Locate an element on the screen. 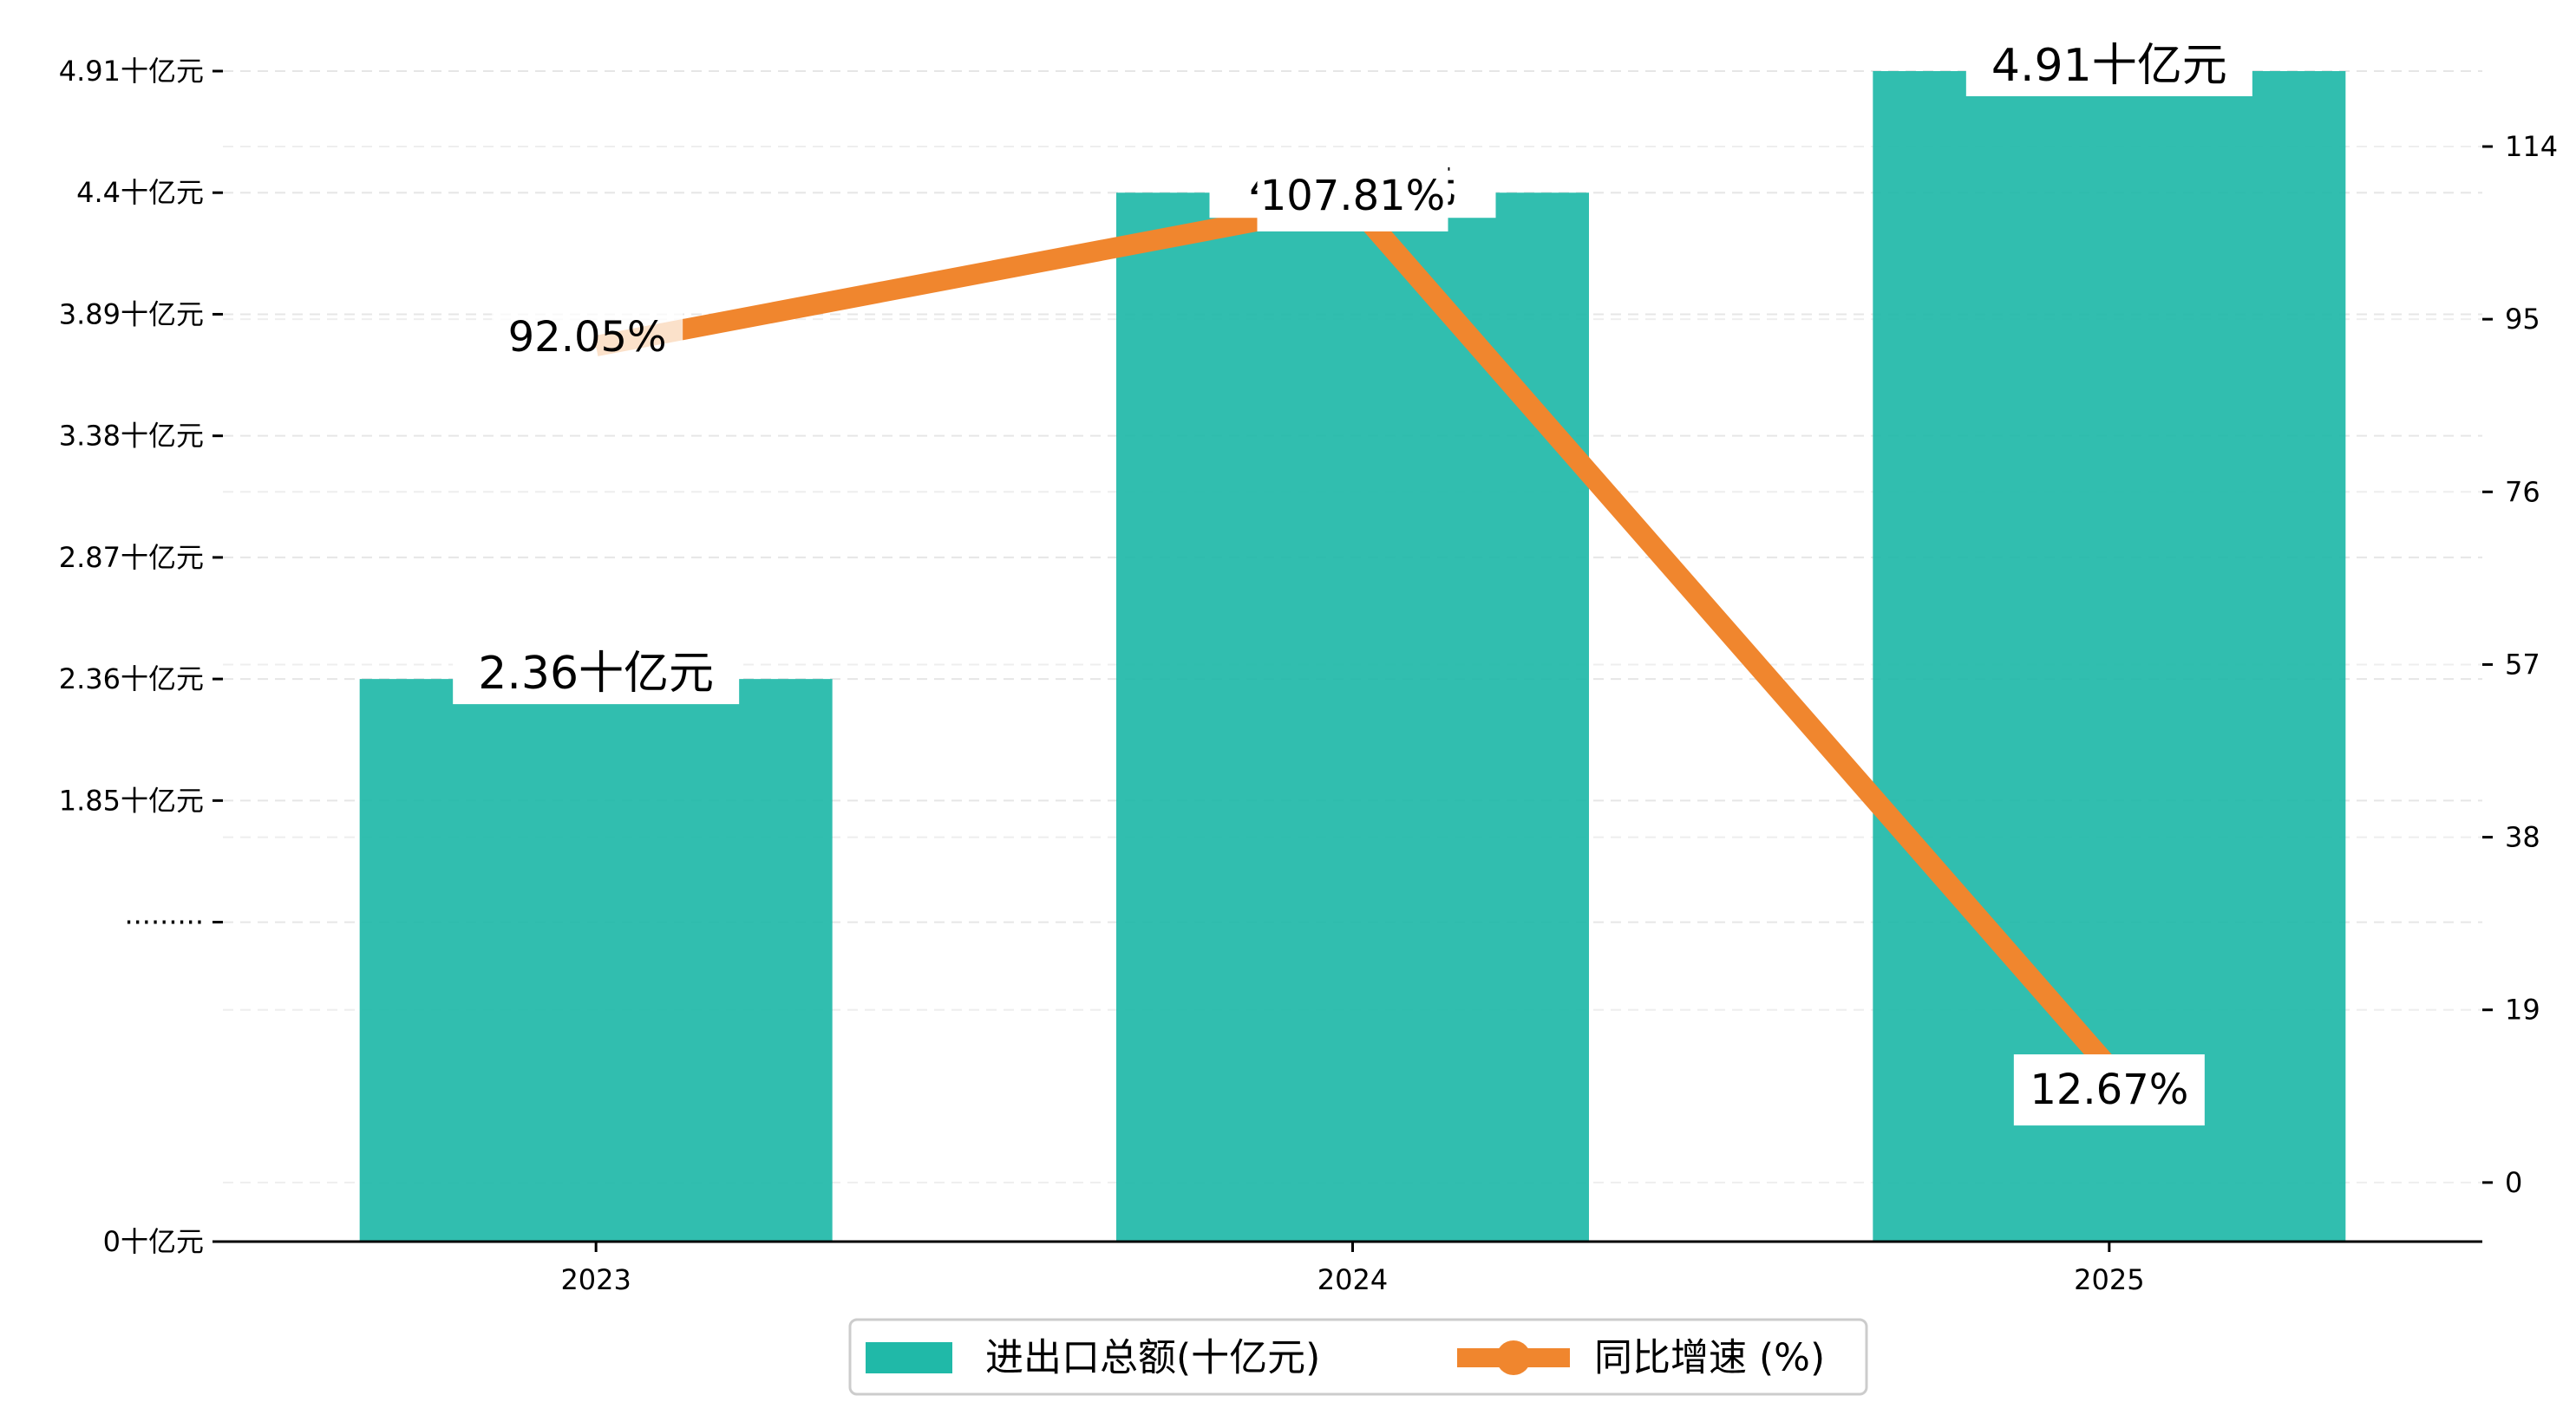 Image resolution: width=2576 pixels, height=1415 pixels. right-tick-label: 19 is located at coordinates (2522, 1010).